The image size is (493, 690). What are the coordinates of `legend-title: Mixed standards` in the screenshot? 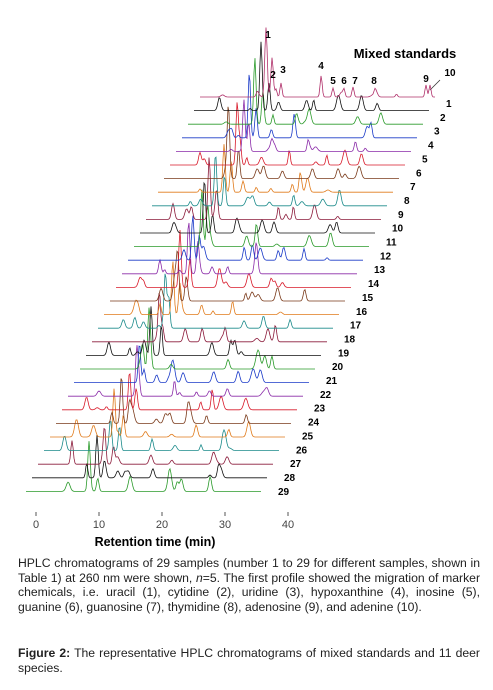 It's located at (405, 53).